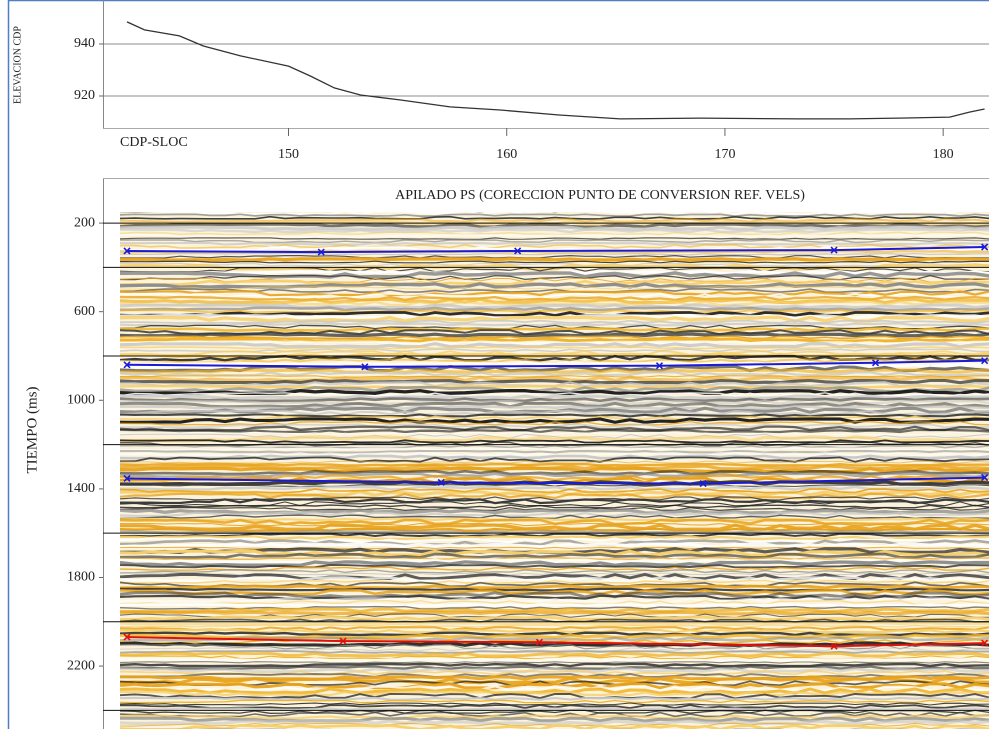  Describe the element at coordinates (288, 154) in the screenshot. I see `x-tick-label: 150` at that location.